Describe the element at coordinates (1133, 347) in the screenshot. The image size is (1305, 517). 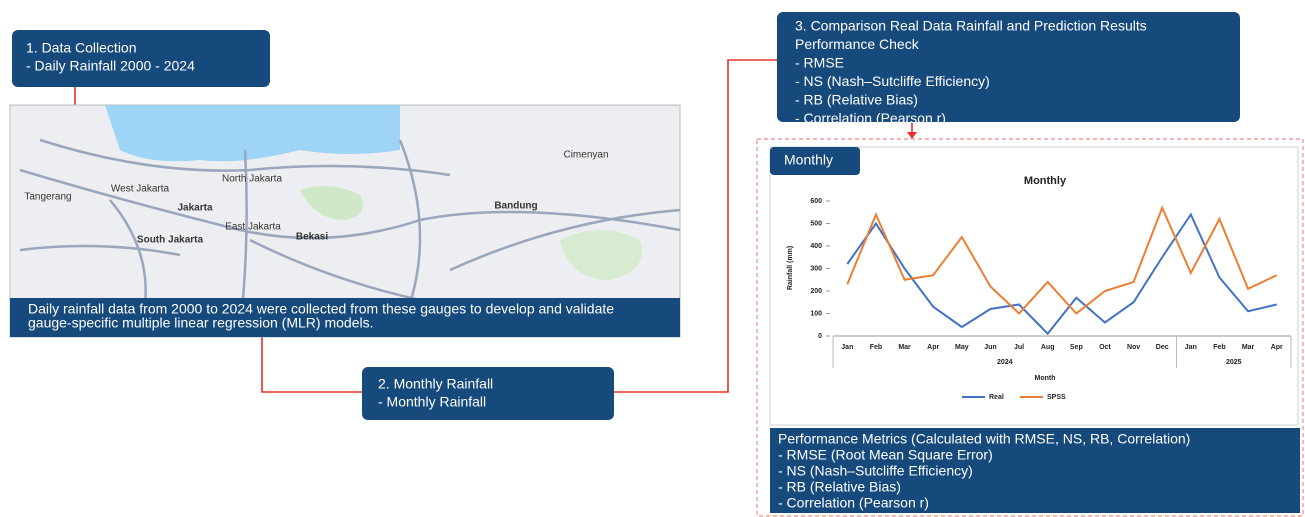
I see `x-tick-label: Nov` at that location.